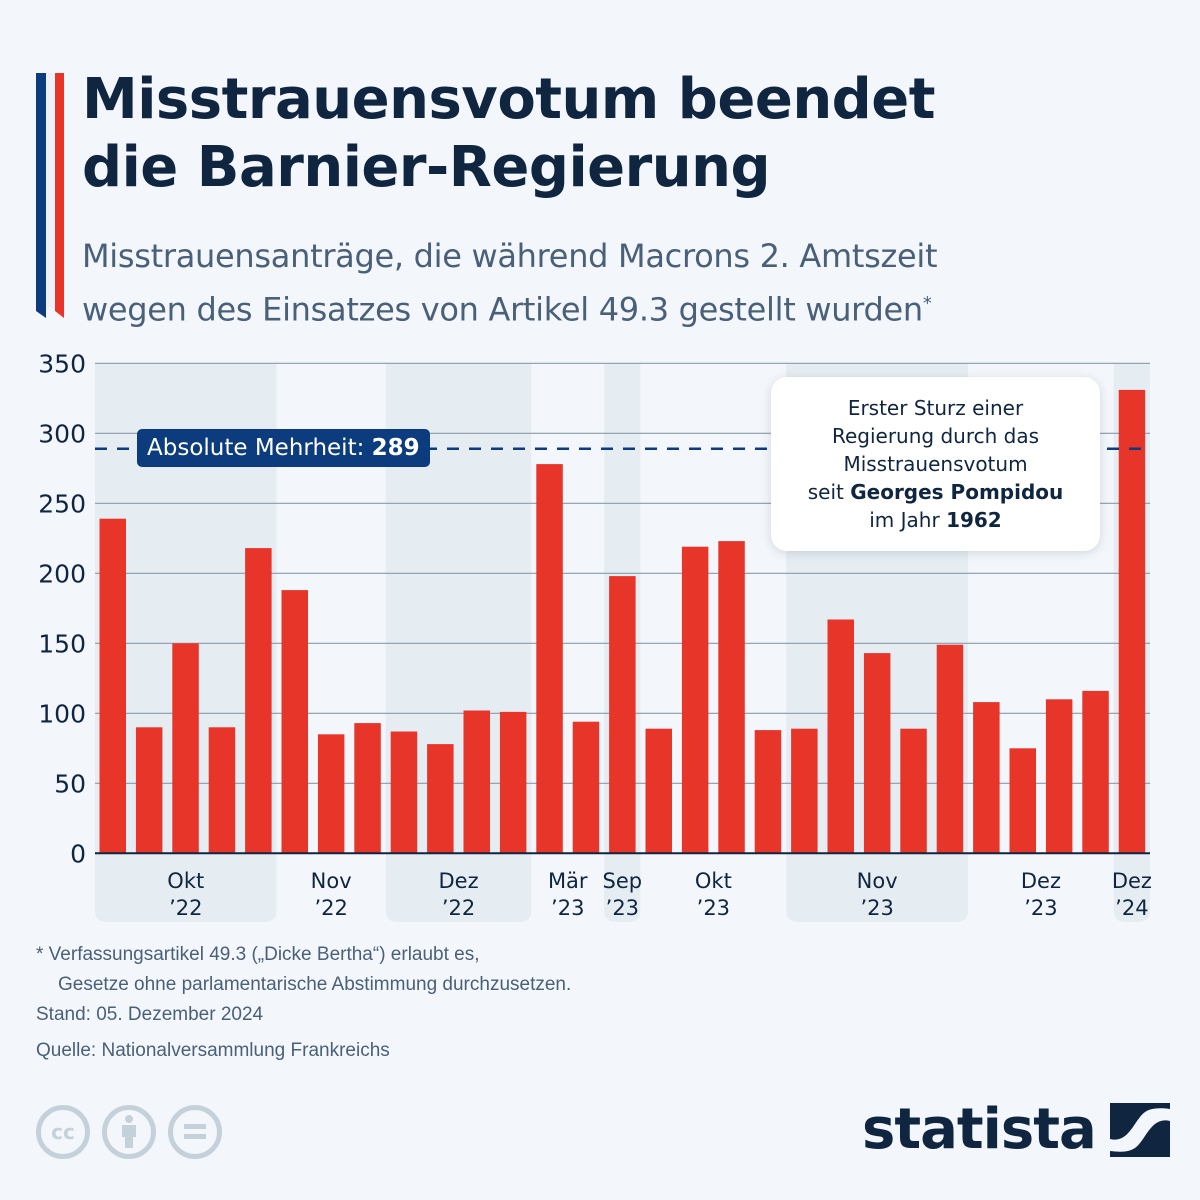 Image resolution: width=1200 pixels, height=1200 pixels. I want to click on x-tick-label-month: Mär, so click(568, 881).